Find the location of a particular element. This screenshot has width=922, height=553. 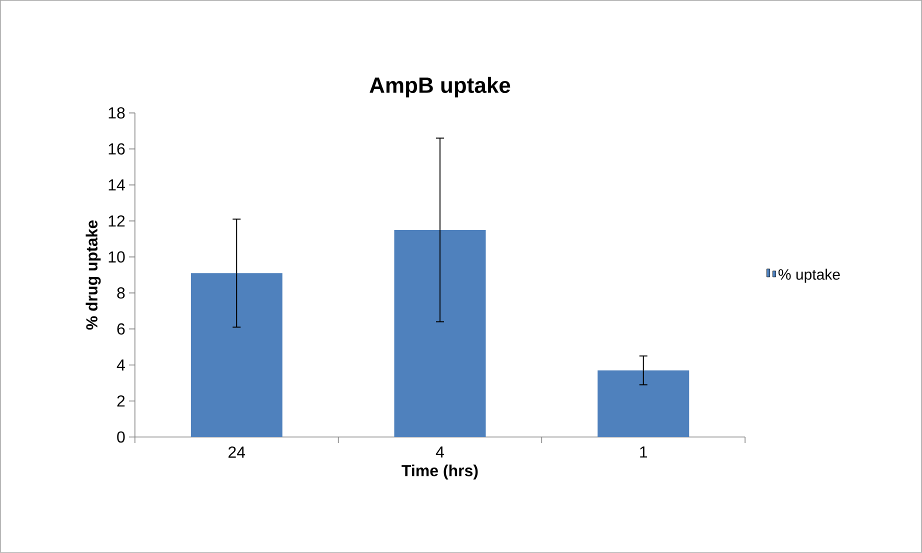

y-tick-label: 14 is located at coordinates (116, 184).